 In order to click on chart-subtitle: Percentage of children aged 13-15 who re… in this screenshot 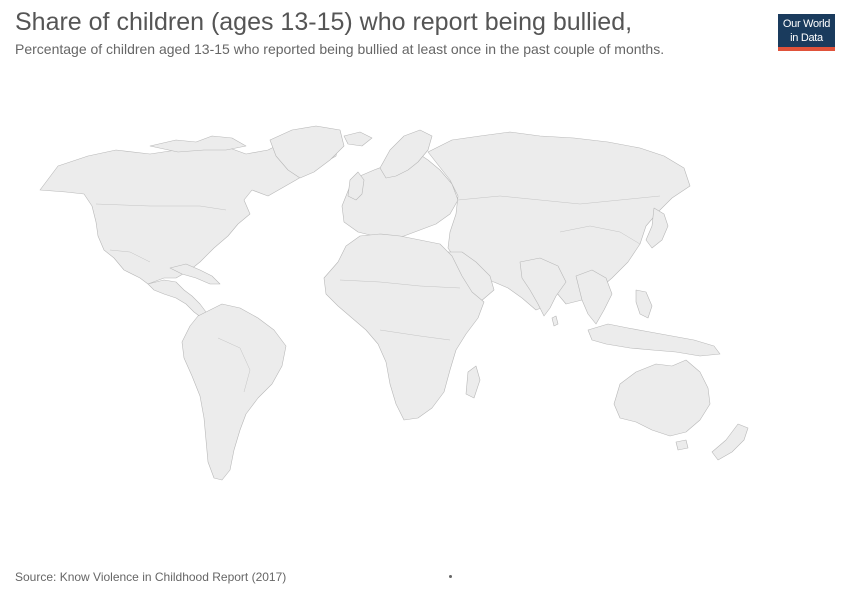, I will do `click(340, 49)`.